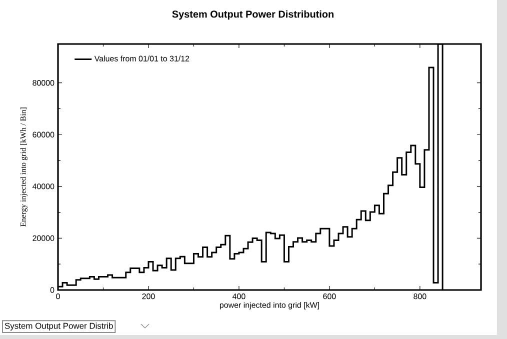 The image size is (507, 339). What do you see at coordinates (58, 326) in the screenshot?
I see `text: System Output Power Distrib` at bounding box center [58, 326].